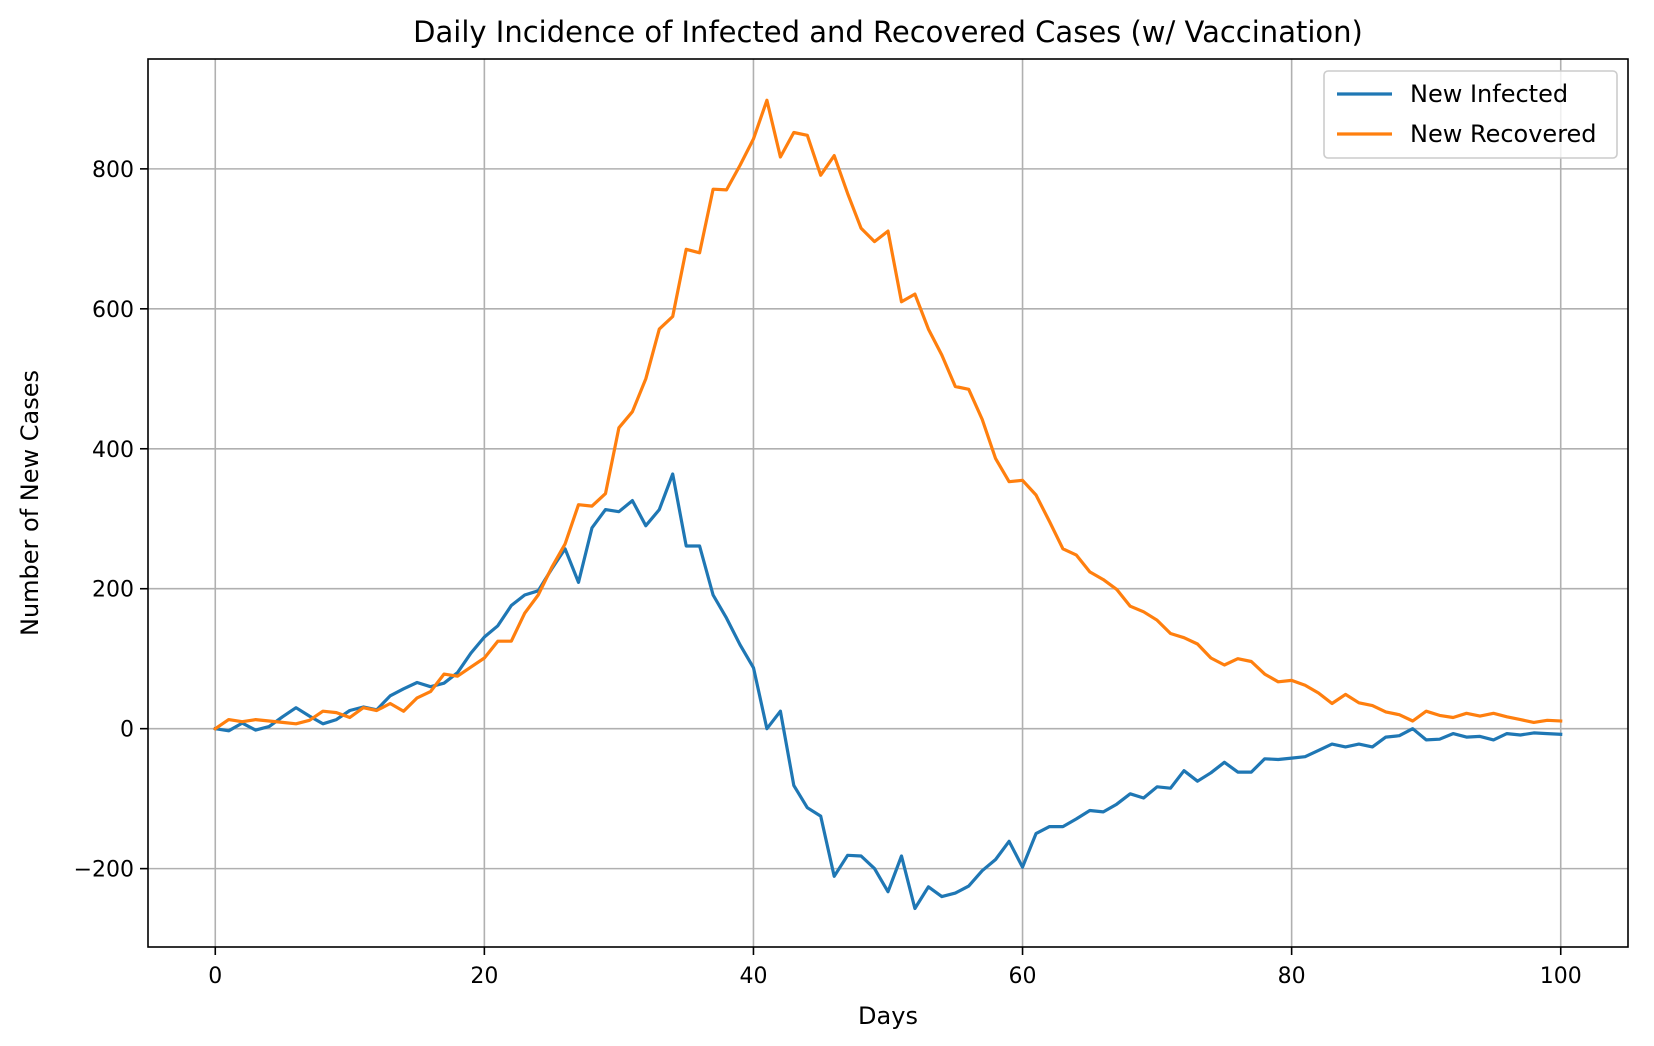 This screenshot has width=1654, height=1046. What do you see at coordinates (1561, 976) in the screenshot?
I see `x-tick-label: 100` at bounding box center [1561, 976].